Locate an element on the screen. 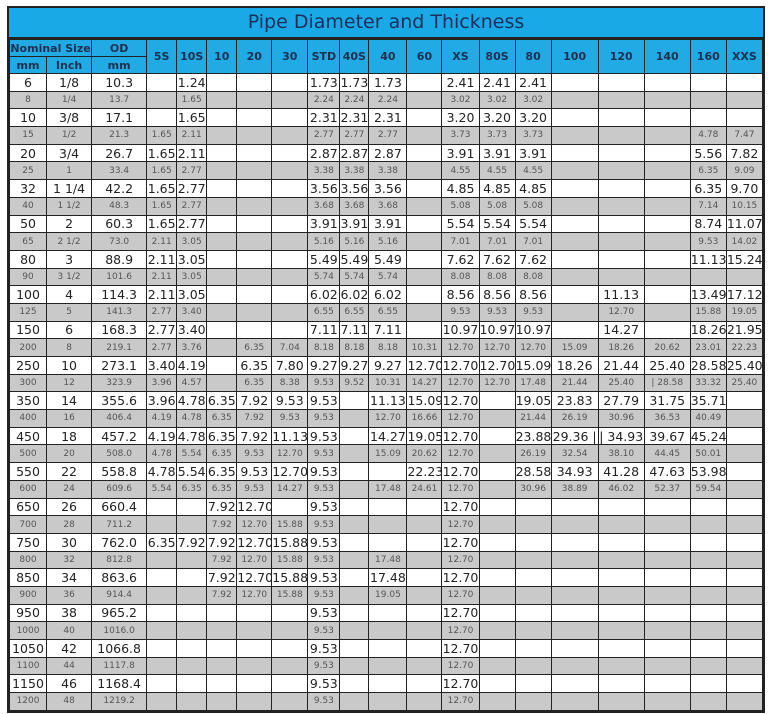  table-cell: 11.13 is located at coordinates (388, 401).